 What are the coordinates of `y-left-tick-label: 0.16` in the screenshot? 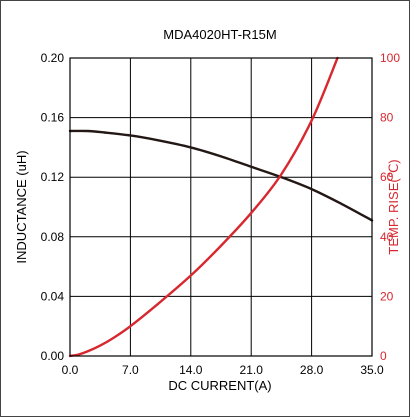 It's located at (53, 118).